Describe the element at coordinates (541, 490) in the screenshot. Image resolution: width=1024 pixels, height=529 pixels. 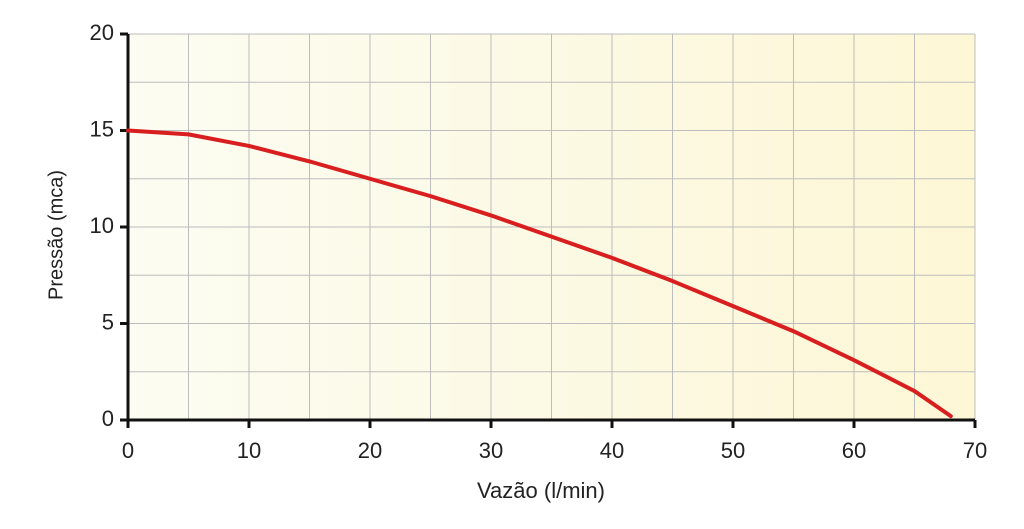
I see `x-axis-label: Vazão (l/min)` at that location.